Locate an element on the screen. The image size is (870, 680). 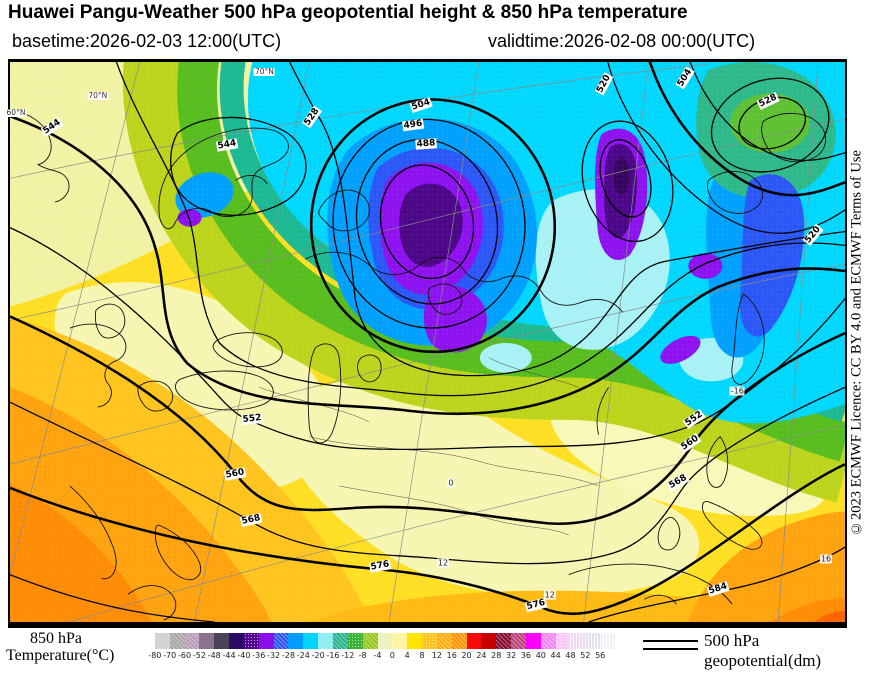
colorbar-tick: 32 is located at coordinates (511, 655).